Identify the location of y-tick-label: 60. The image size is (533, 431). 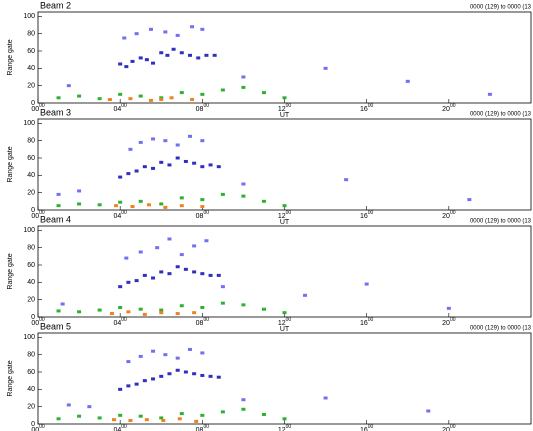
(31, 158).